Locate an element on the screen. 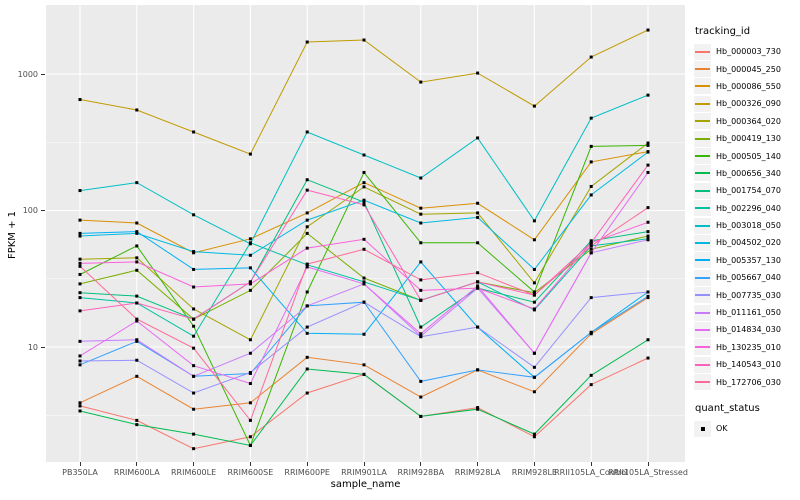  legend-entry: Hb_000419_130 is located at coordinates (747, 138).